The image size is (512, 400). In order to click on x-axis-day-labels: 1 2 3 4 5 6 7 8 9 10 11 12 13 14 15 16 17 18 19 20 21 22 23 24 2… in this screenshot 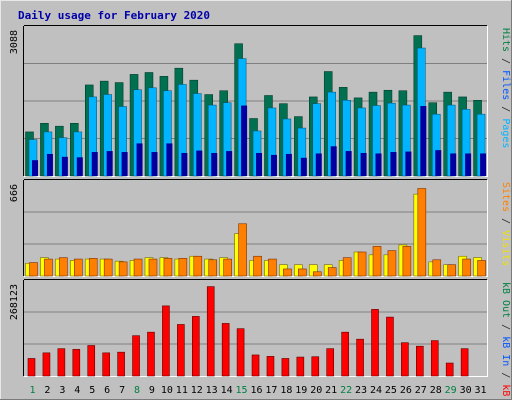, I will do `click(257, 390)`.